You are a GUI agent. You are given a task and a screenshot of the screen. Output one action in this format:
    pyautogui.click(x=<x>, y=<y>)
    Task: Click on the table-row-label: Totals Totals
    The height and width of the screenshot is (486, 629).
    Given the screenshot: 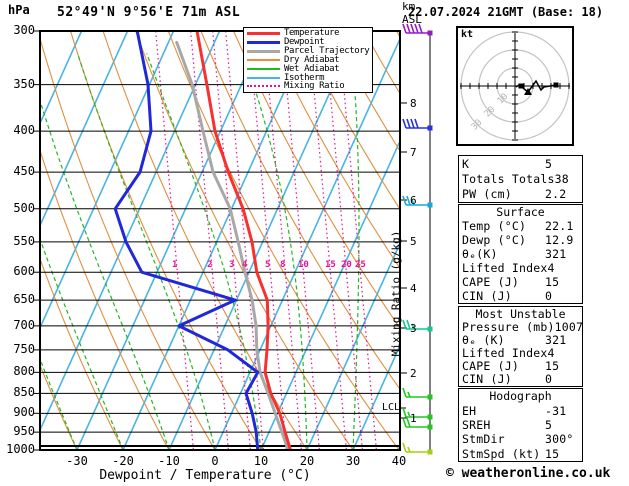 What is the action you would take?
    pyautogui.click(x=508, y=178)
    